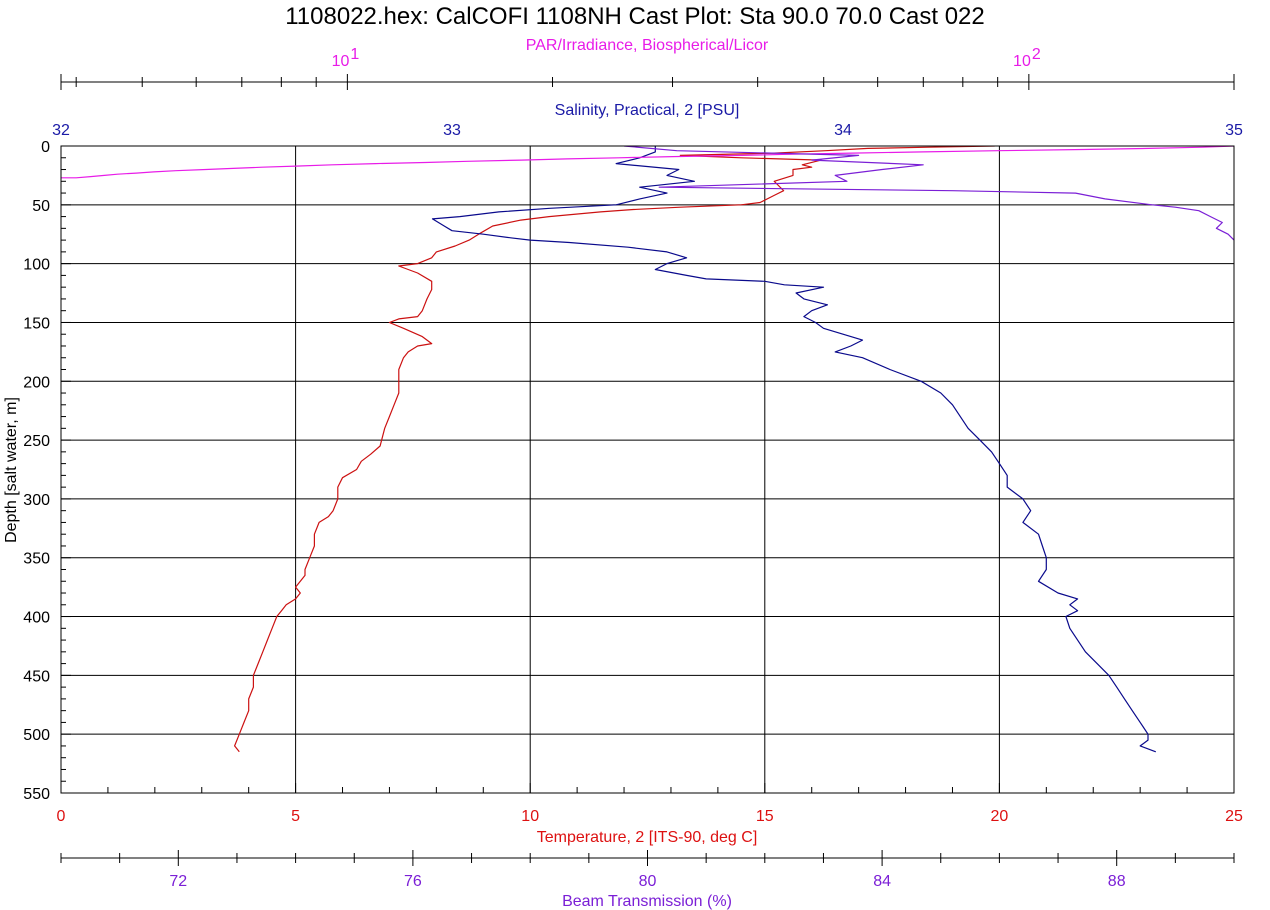 The height and width of the screenshot is (910, 1270). Describe the element at coordinates (647, 130) in the screenshot. I see `salinity-axis: 32 33 34 35` at that location.